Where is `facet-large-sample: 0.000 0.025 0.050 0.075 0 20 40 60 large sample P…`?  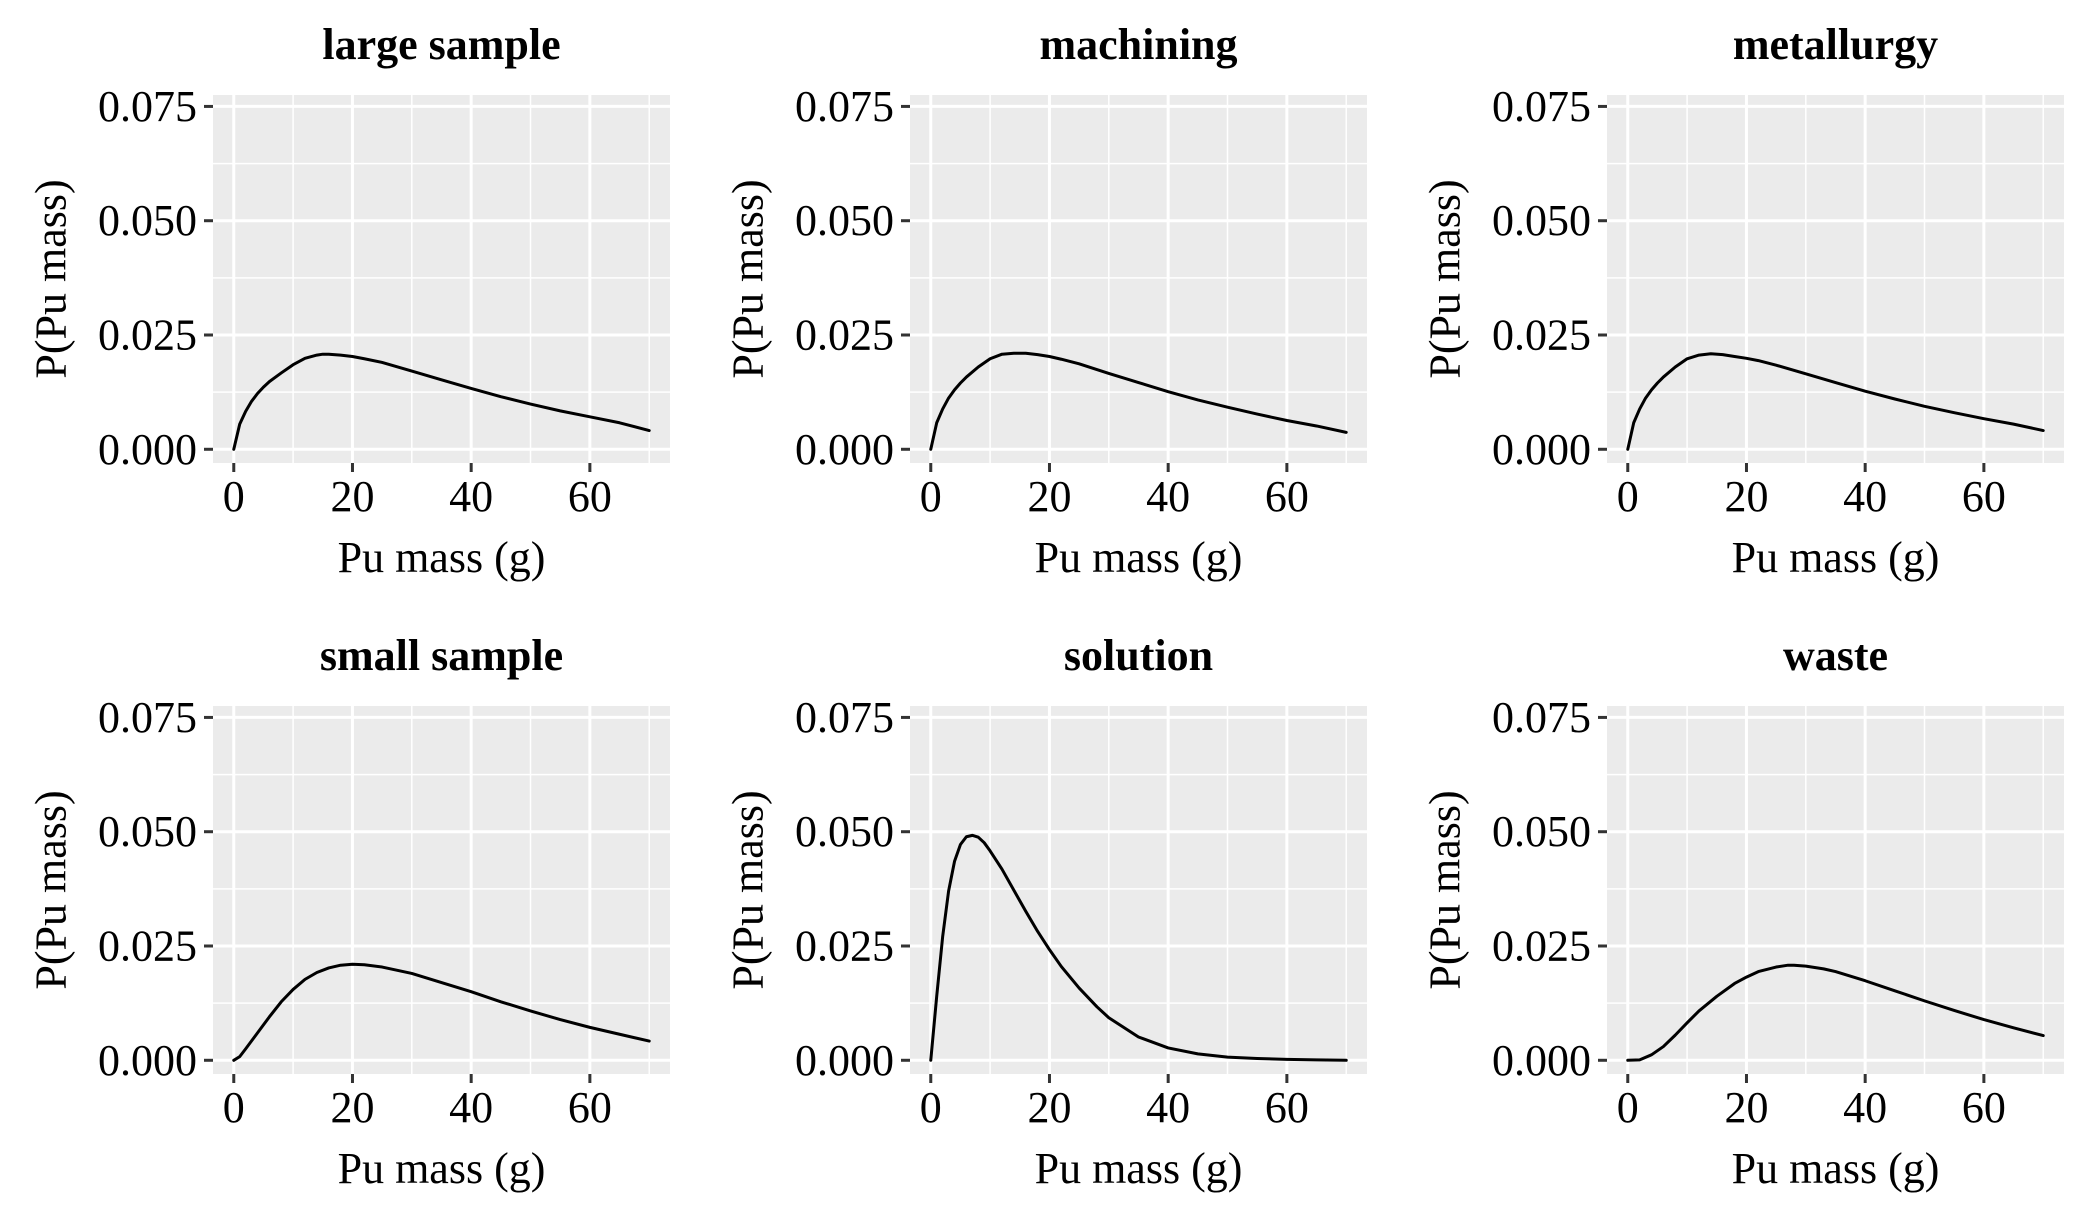
facet-large-sample: 0.000 0.025 0.050 0.075 0 20 40 60 large sample P… is located at coordinates (348, 301).